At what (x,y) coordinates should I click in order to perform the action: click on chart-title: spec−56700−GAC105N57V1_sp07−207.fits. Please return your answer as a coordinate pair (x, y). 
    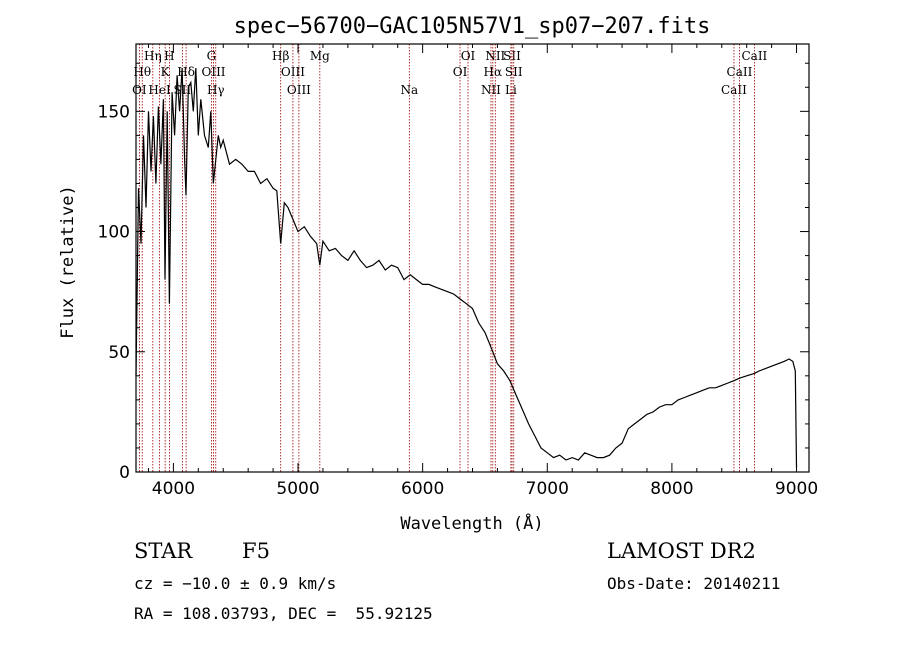
    Looking at the image, I should click on (472, 26).